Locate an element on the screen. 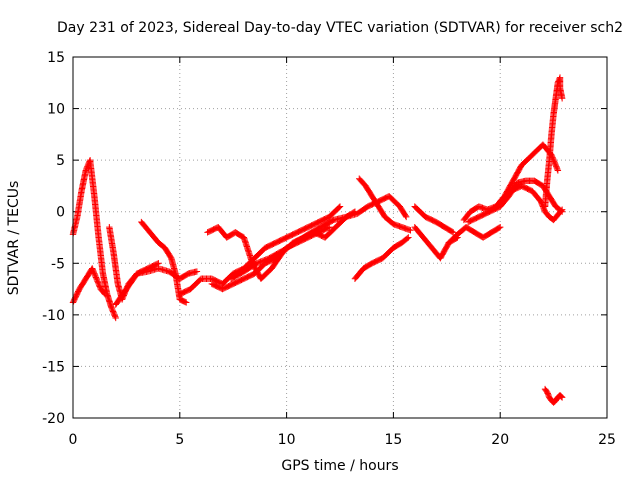 The width and height of the screenshot is (640, 480). x-tick-label: 5 is located at coordinates (179, 440).